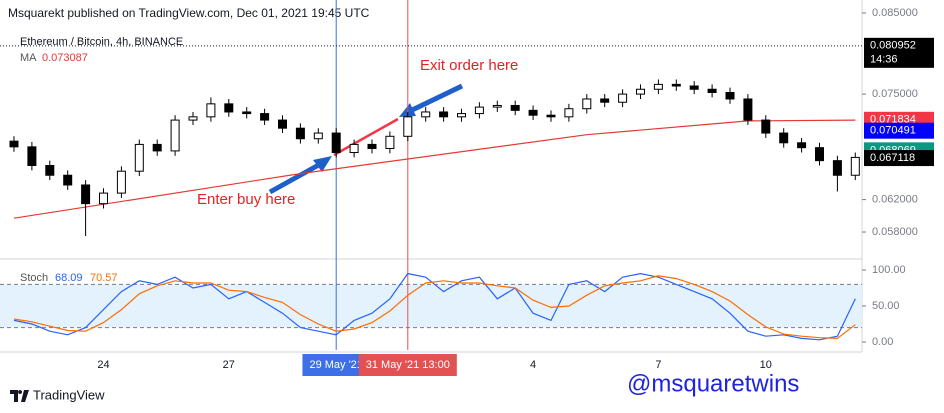 The width and height of the screenshot is (944, 413). I want to click on tv-logo, so click(19, 396).